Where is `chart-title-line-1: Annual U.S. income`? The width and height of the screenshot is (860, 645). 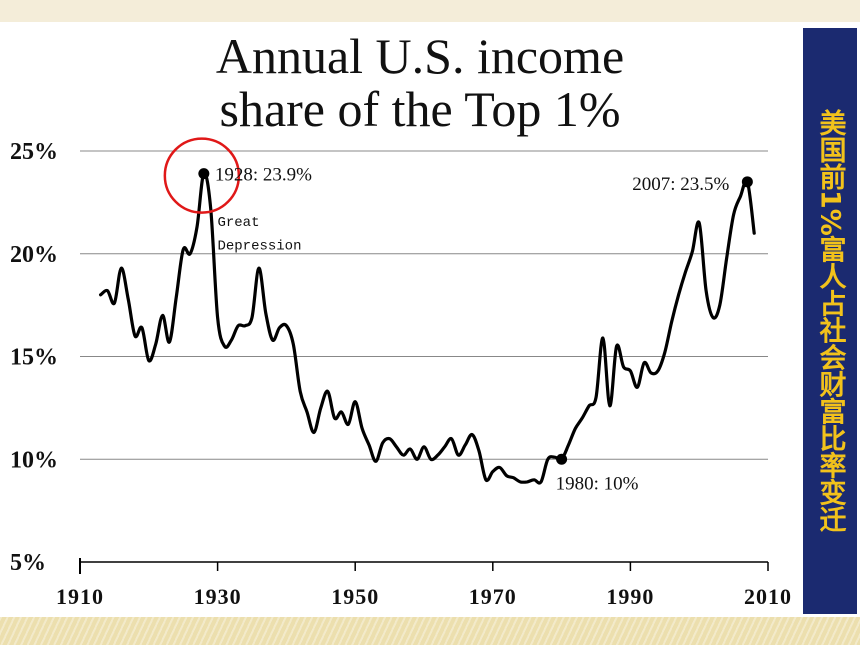
chart-title-line-1: Annual U.S. income is located at coordinates (420, 56).